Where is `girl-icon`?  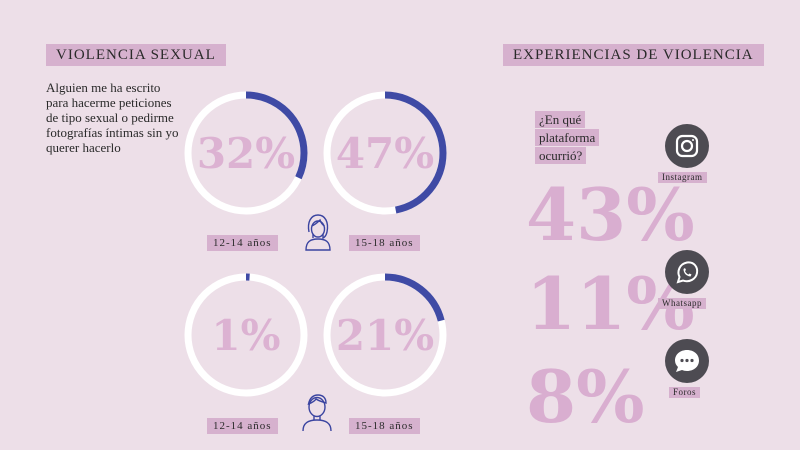
girl-icon is located at coordinates (318, 233).